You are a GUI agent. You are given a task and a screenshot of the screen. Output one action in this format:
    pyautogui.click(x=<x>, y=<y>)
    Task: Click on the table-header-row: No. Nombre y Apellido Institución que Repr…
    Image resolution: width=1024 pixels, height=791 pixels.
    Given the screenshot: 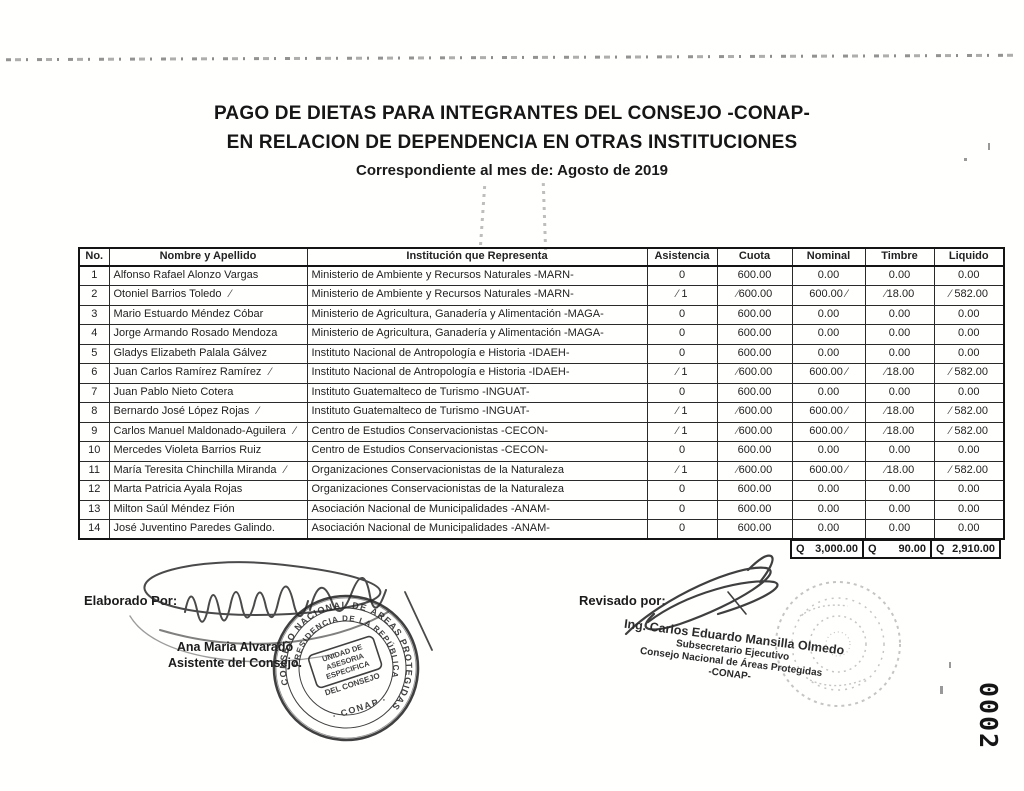 What is the action you would take?
    pyautogui.click(x=541, y=257)
    